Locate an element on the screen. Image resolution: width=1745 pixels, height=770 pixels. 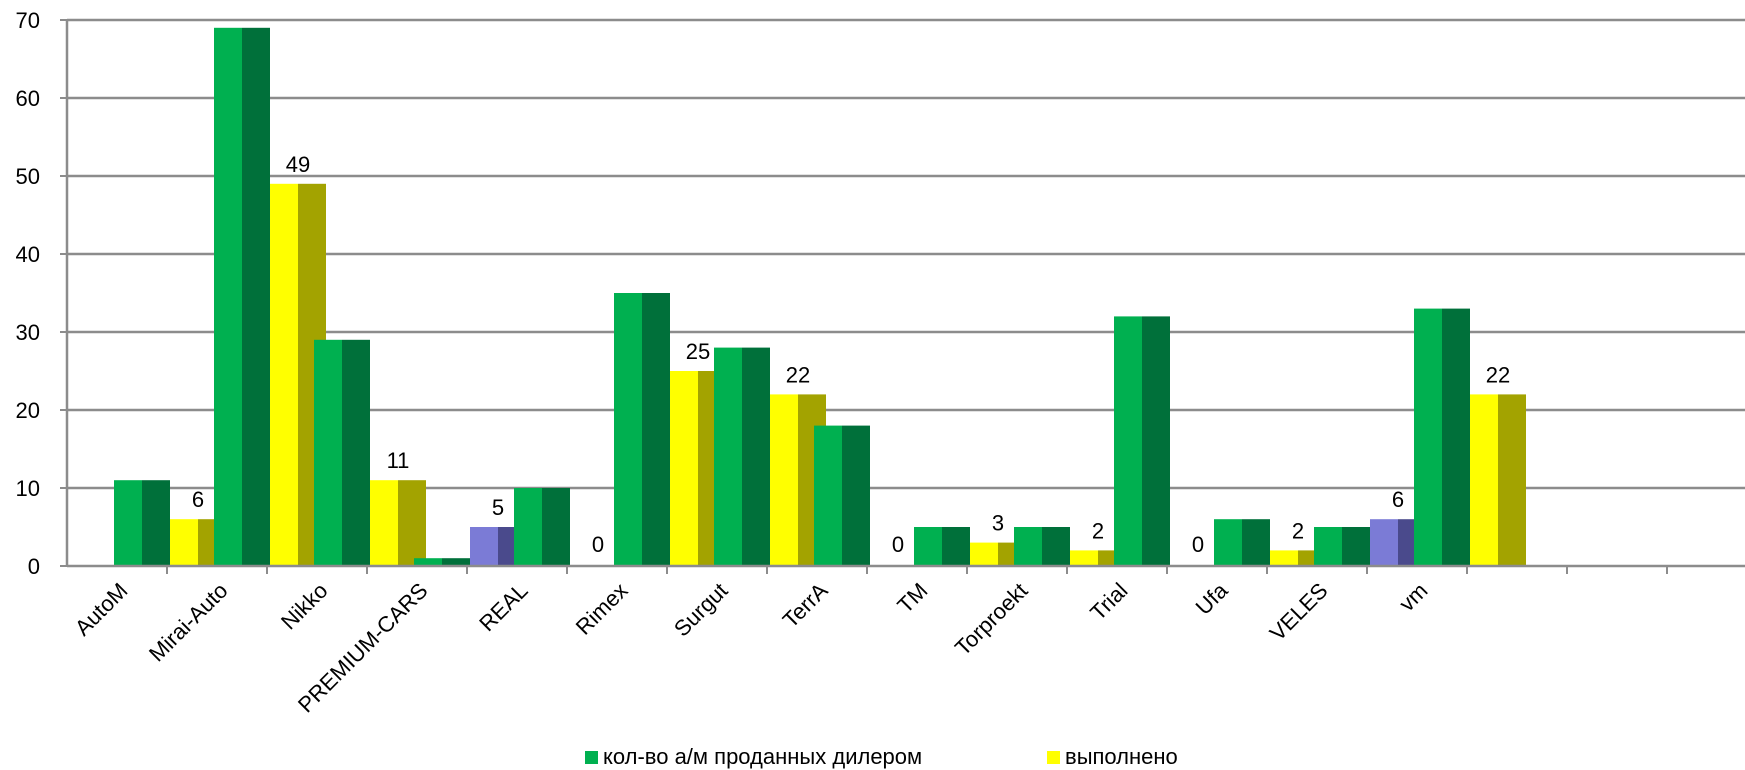
x-tick-label: Nikko is located at coordinates (304, 606).